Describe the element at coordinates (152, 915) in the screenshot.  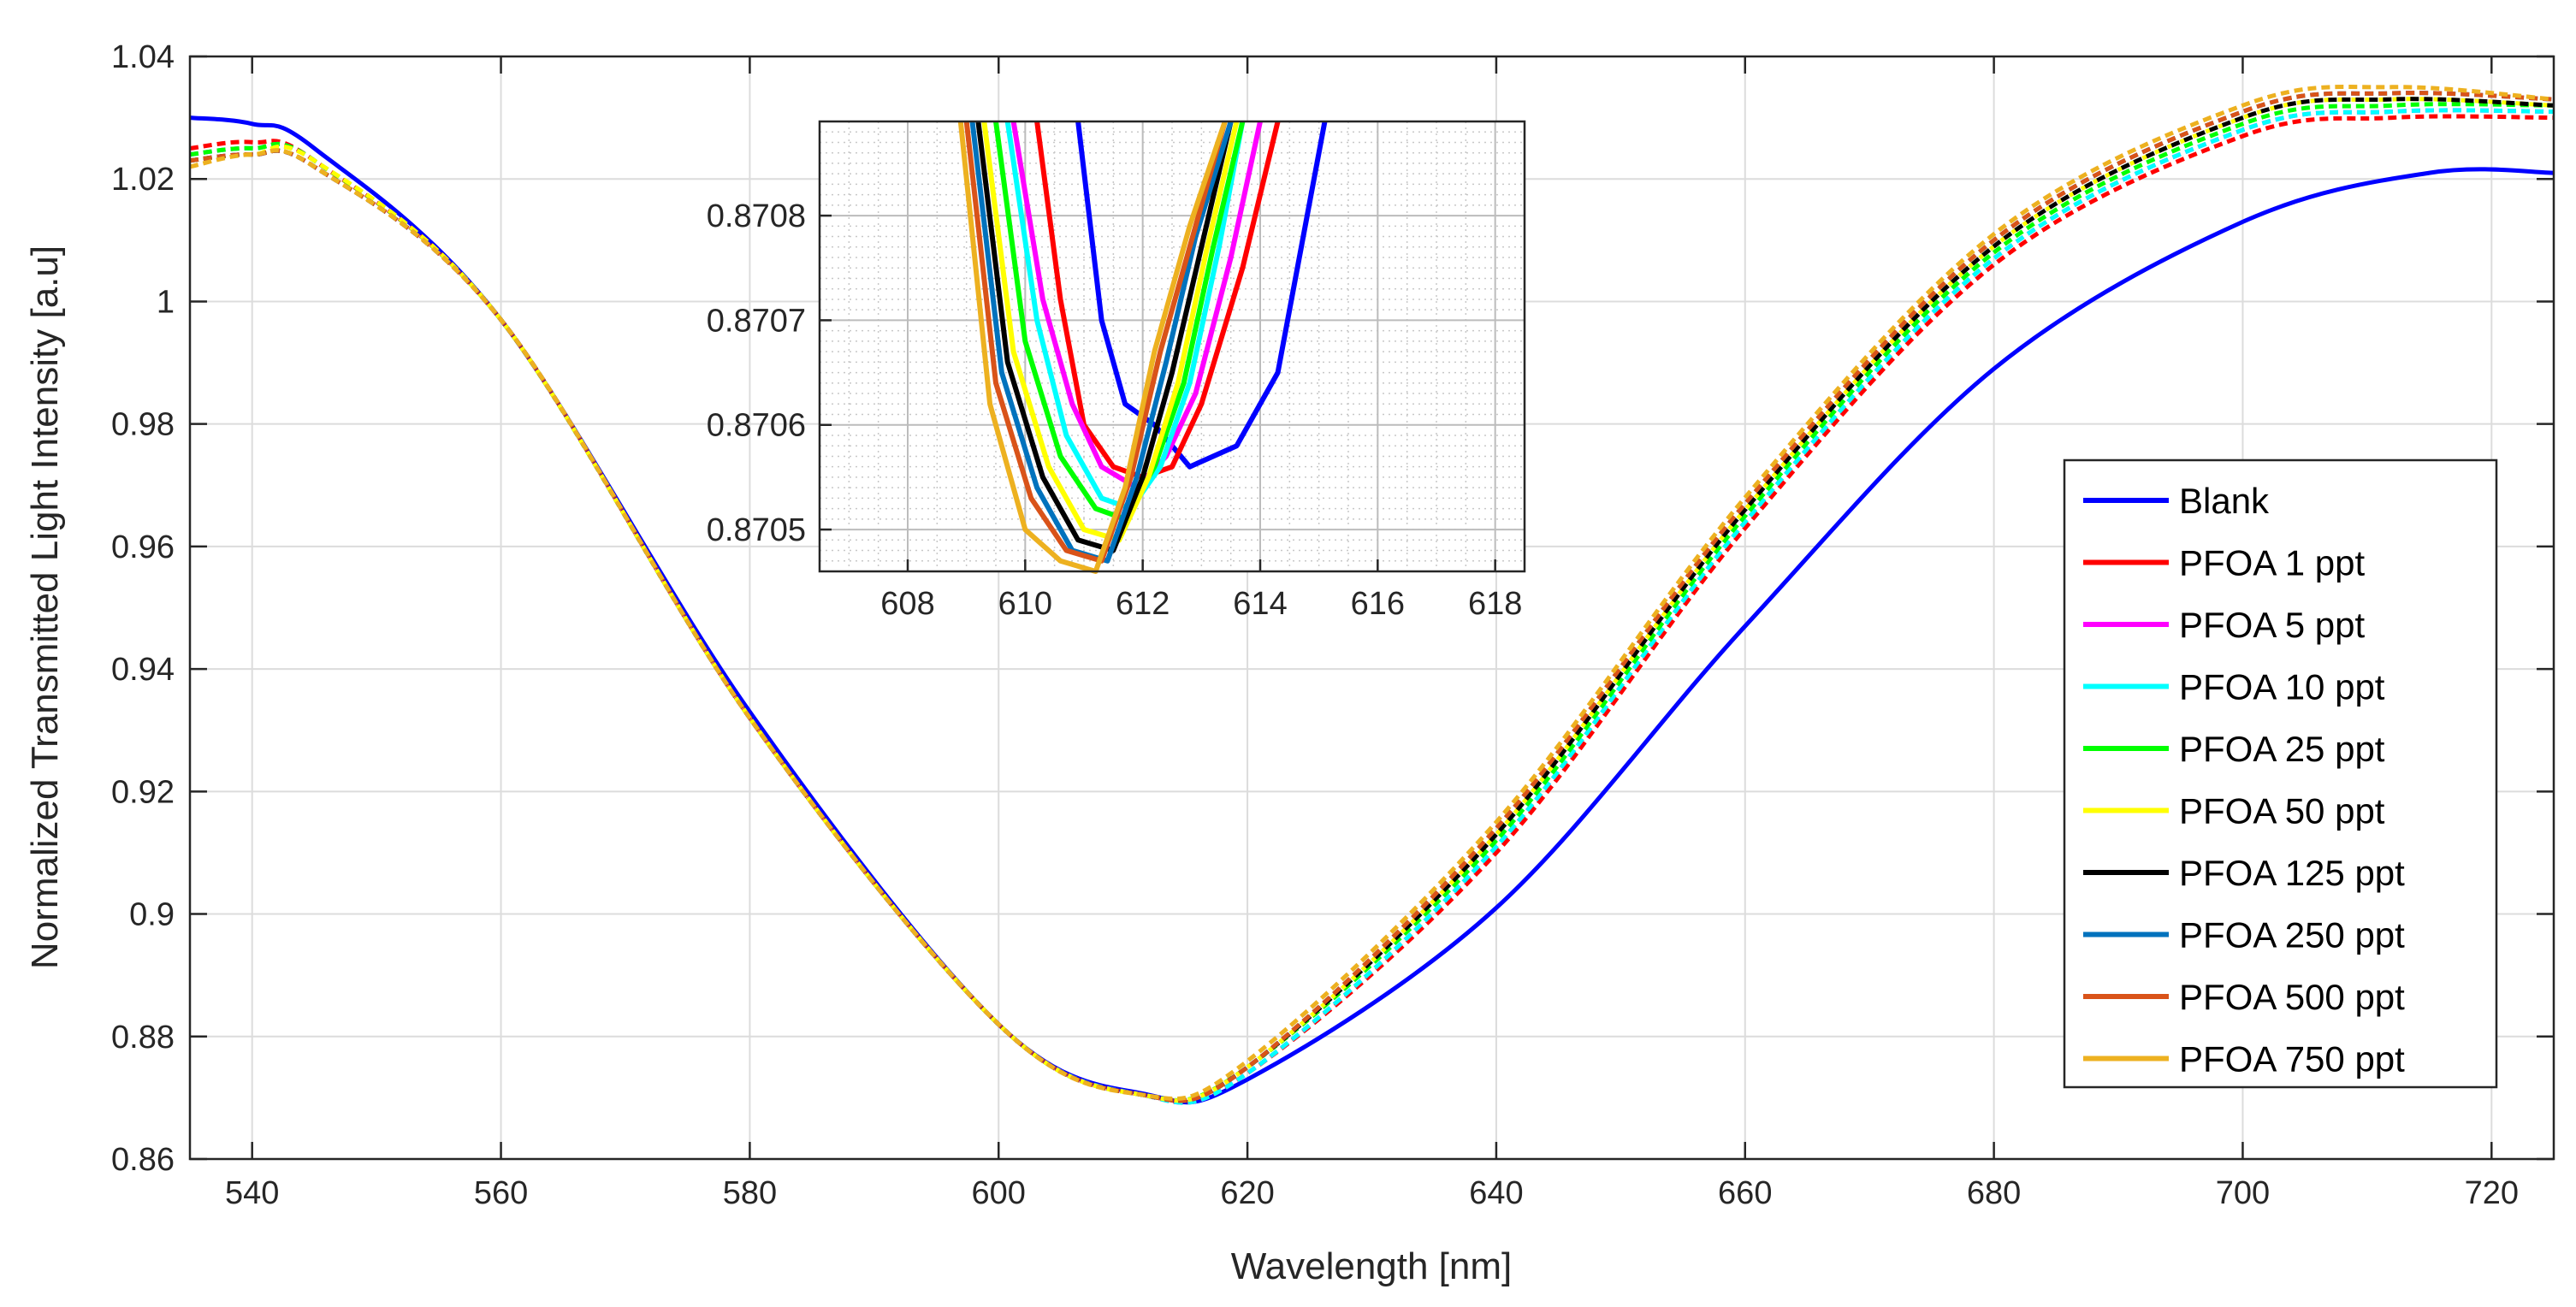
I see `main-y-tick-label: 0.9` at that location.